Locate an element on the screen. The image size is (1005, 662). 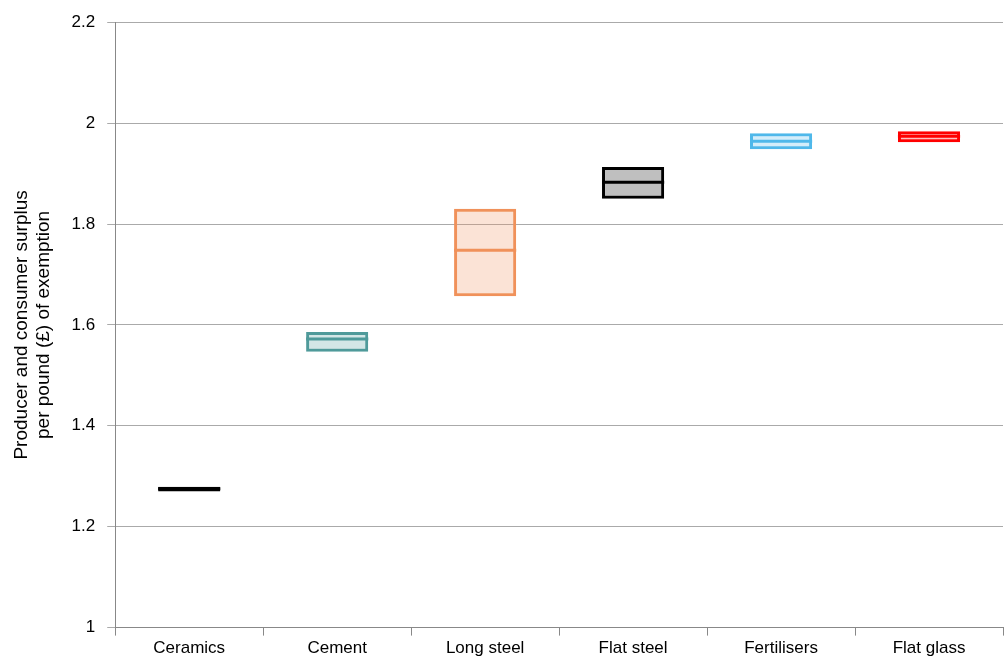
x-tick-label: Long steel is located at coordinates (485, 648).